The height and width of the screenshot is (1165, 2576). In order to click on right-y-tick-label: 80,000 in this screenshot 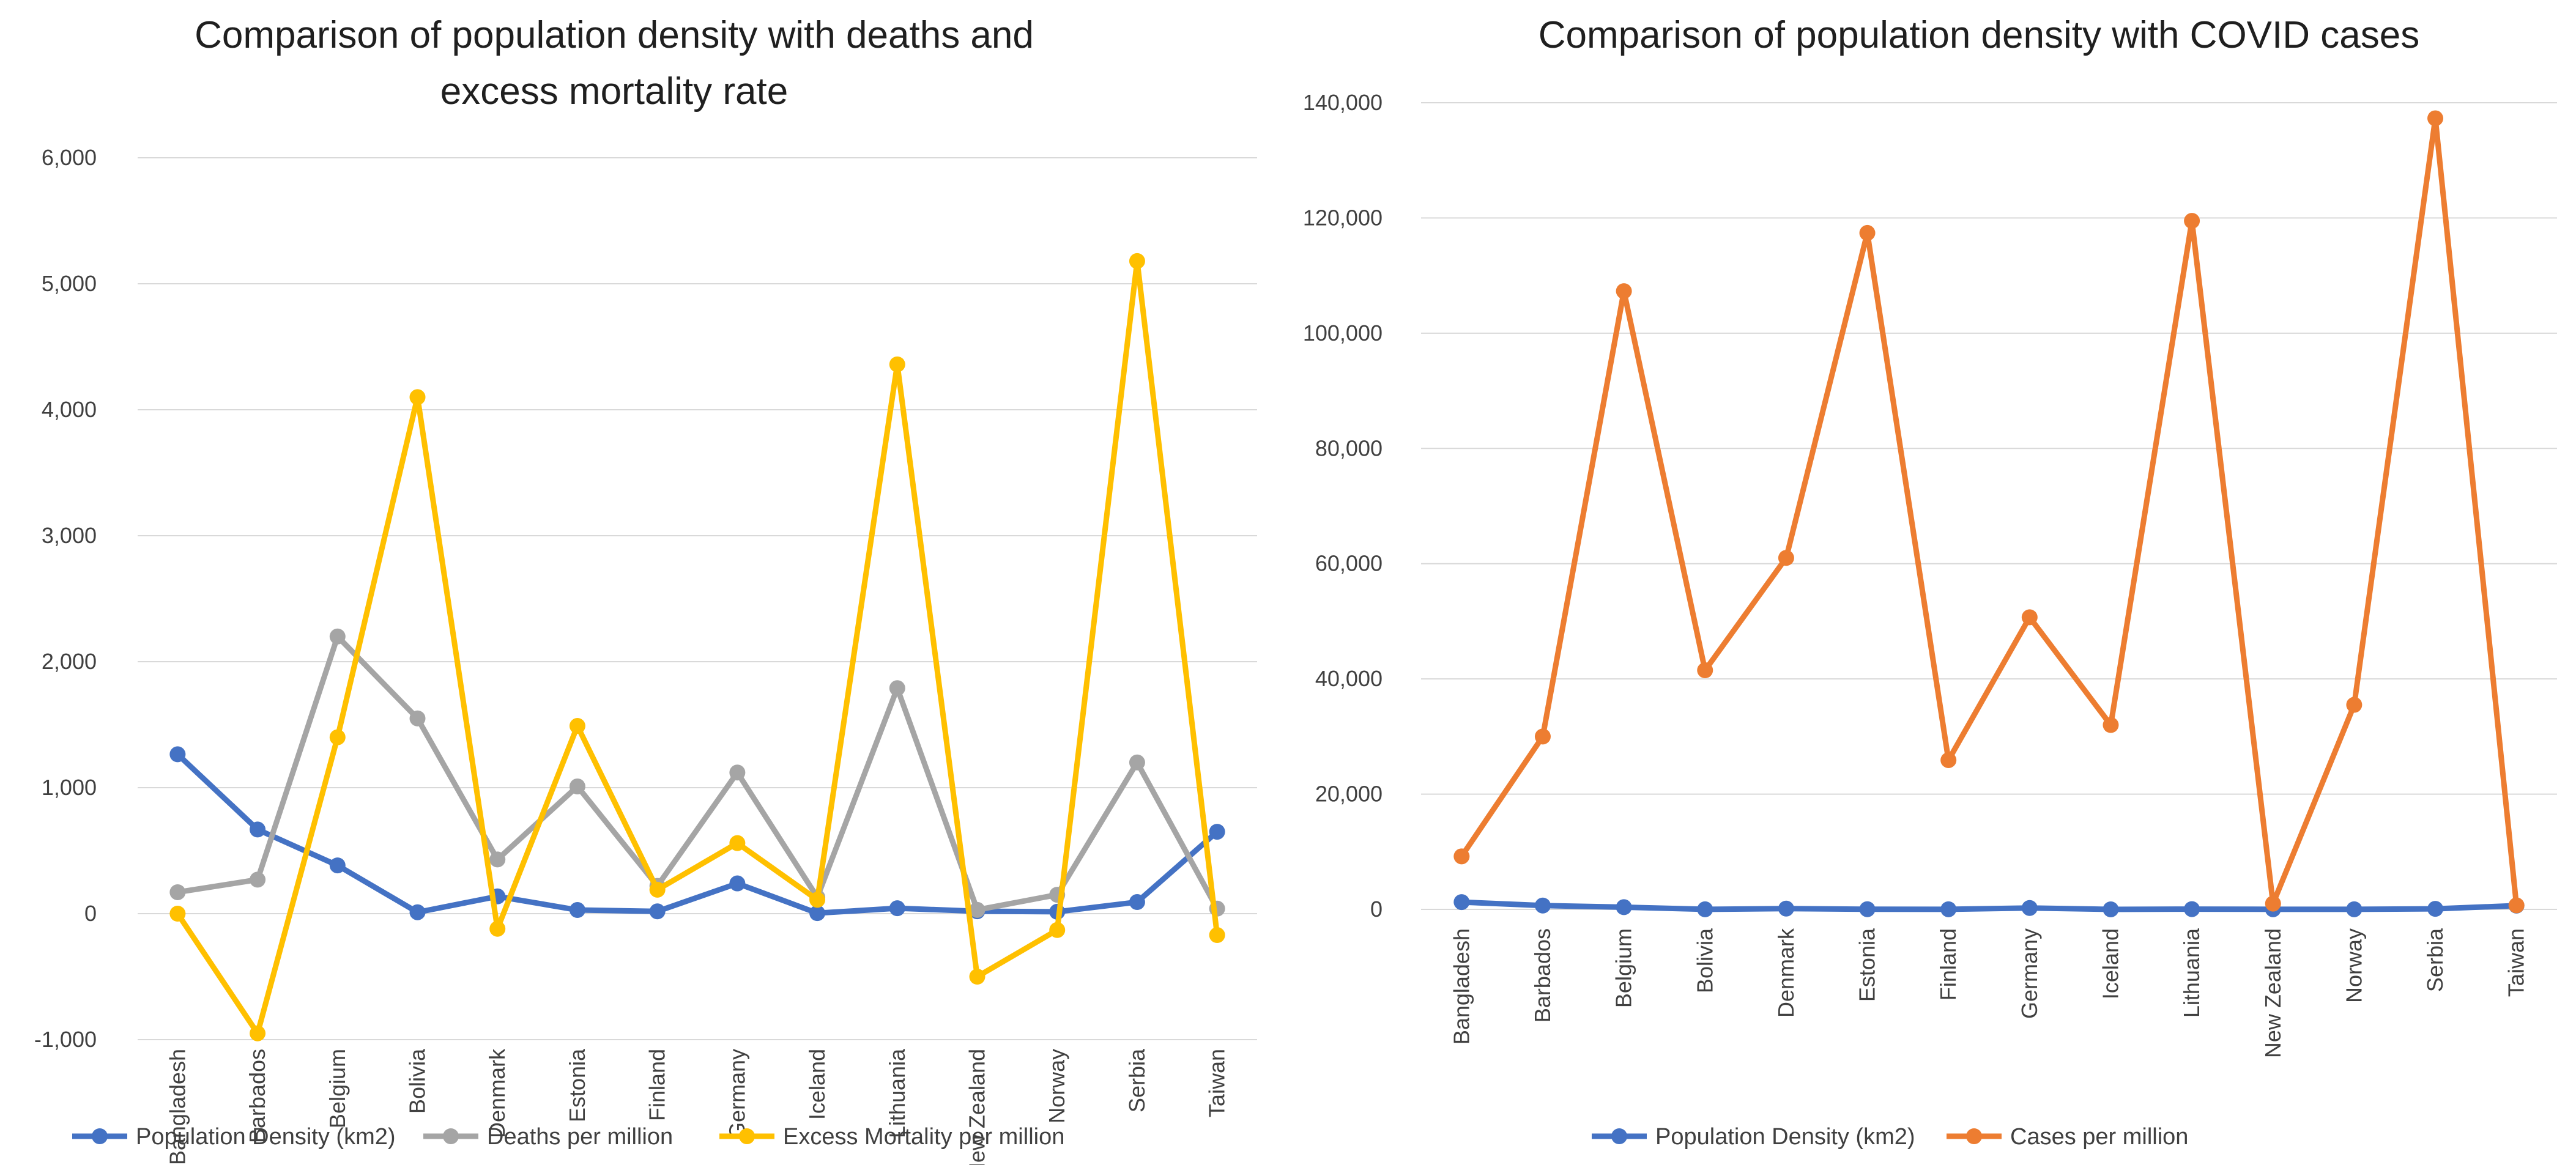, I will do `click(1349, 447)`.